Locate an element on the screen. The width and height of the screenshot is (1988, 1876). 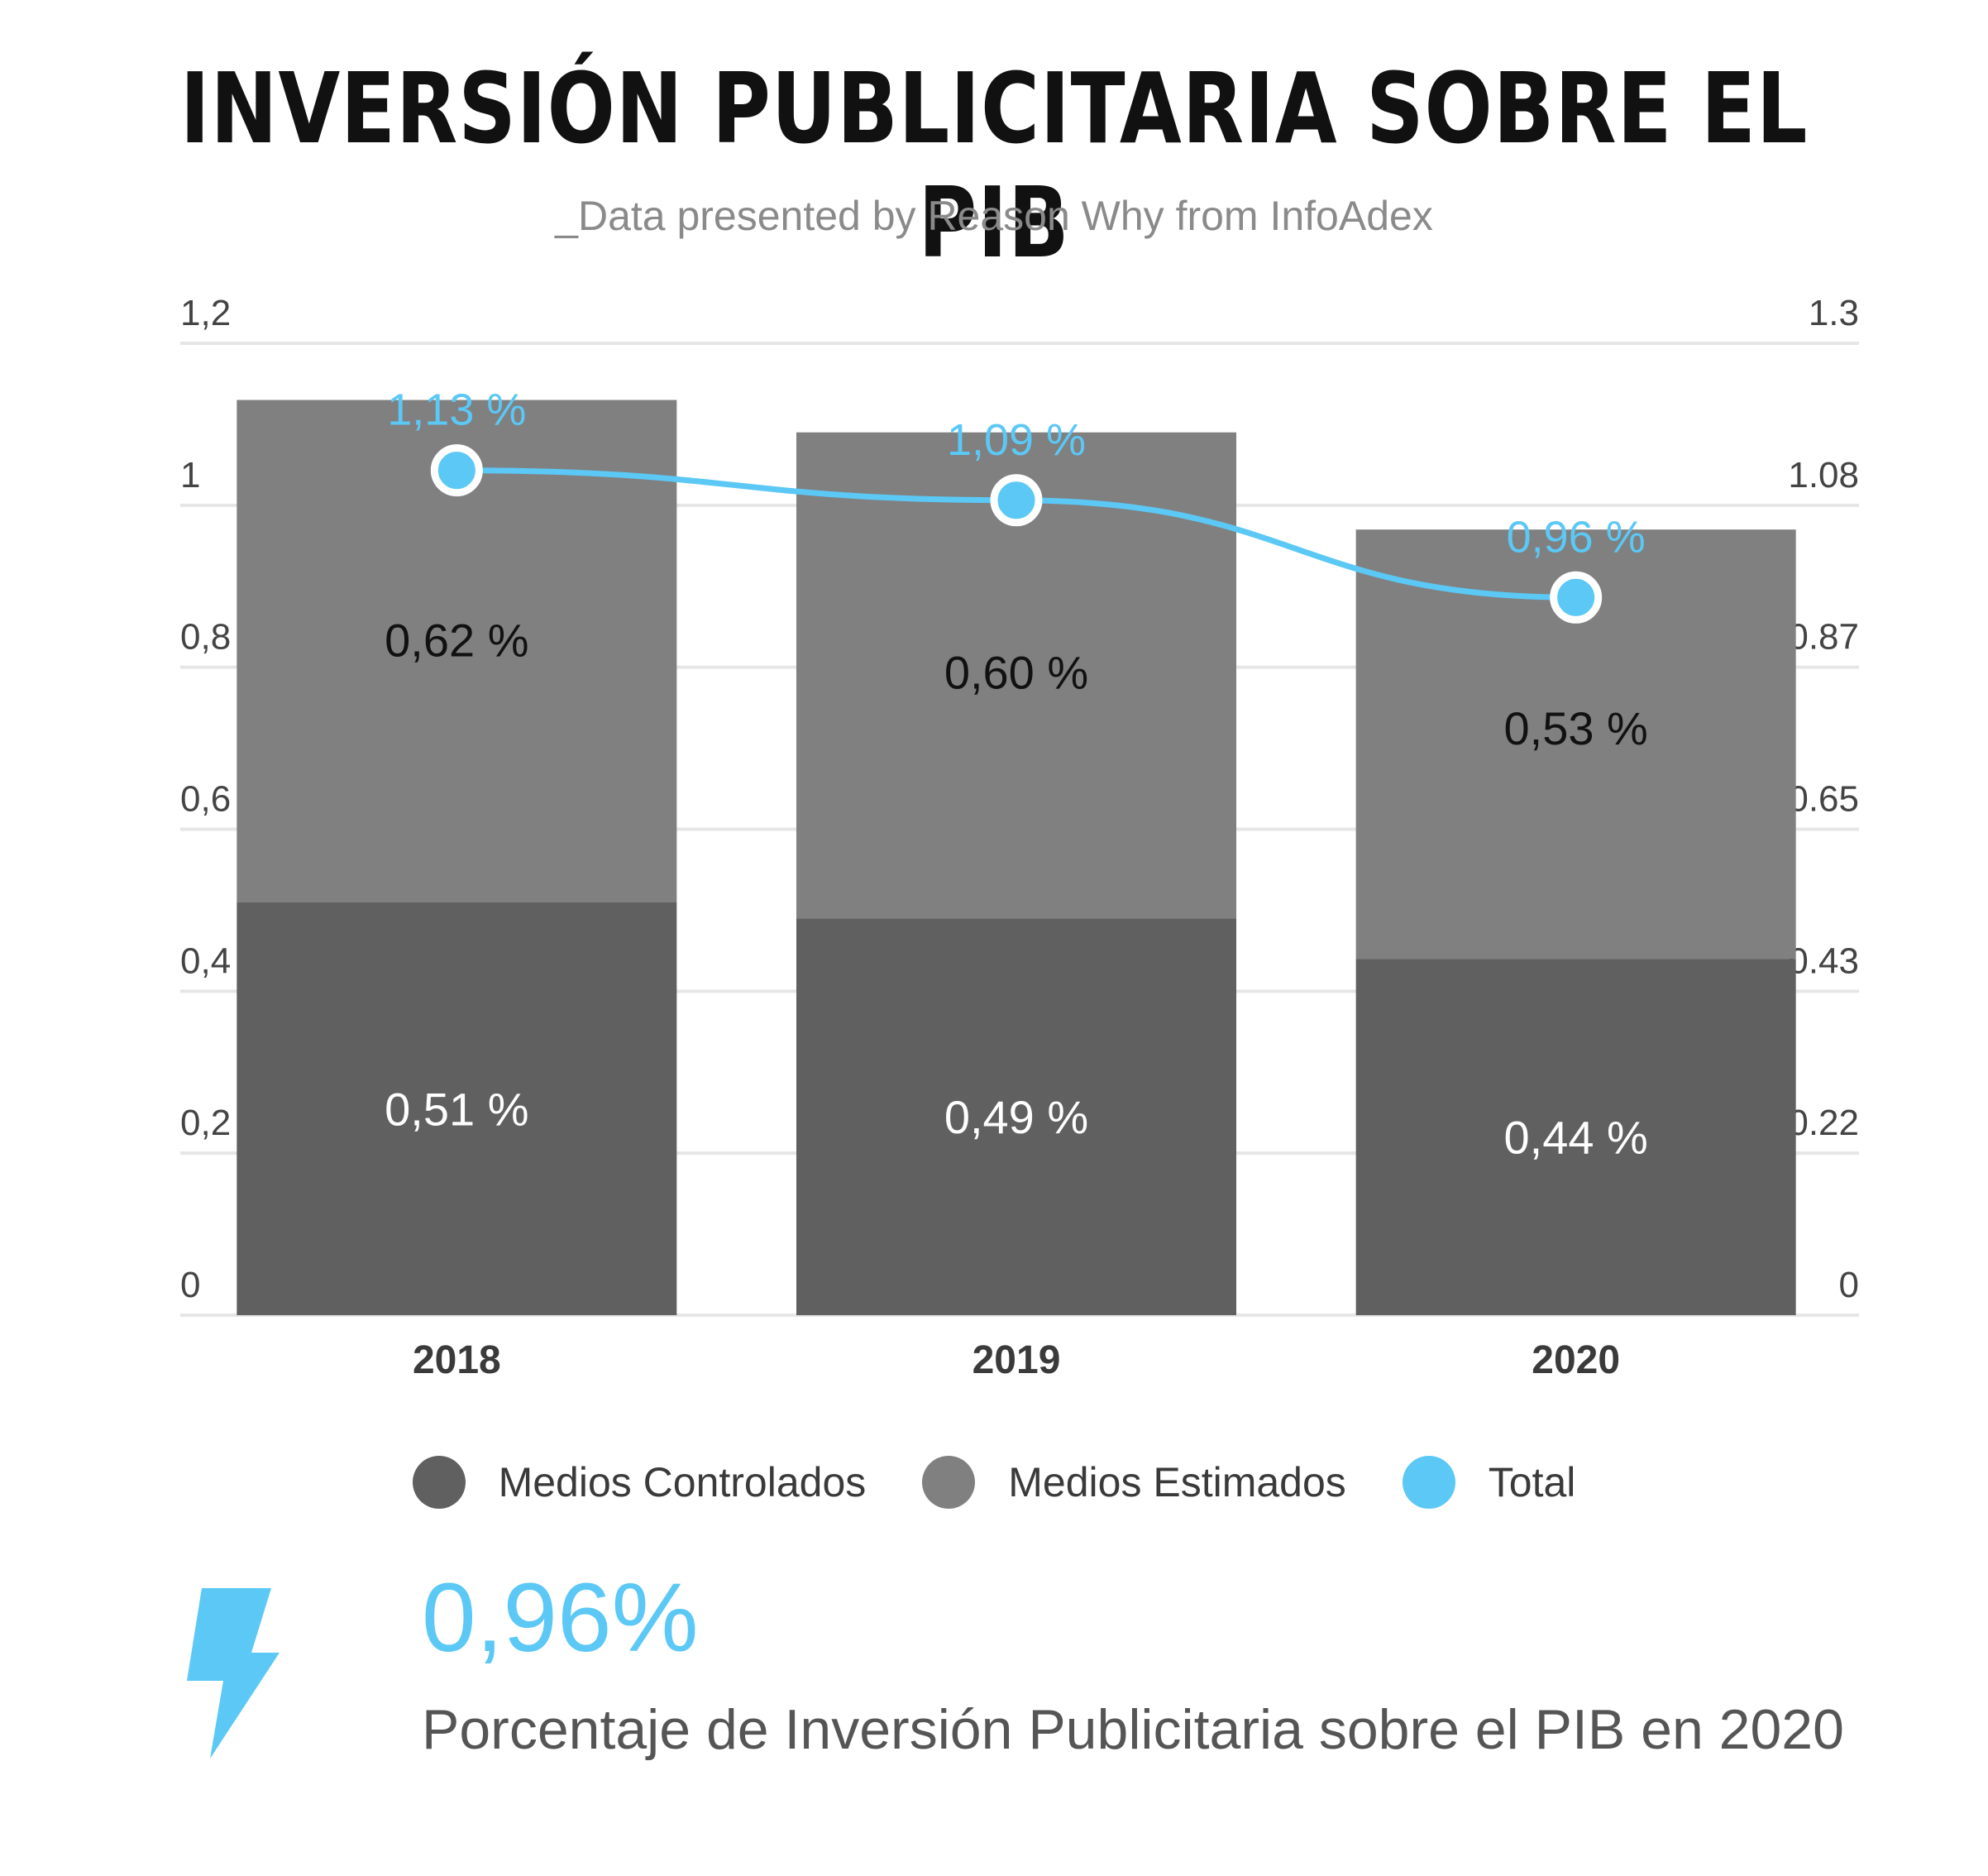
legend-label-estimados: Medios Estimados is located at coordinates (1177, 1482).